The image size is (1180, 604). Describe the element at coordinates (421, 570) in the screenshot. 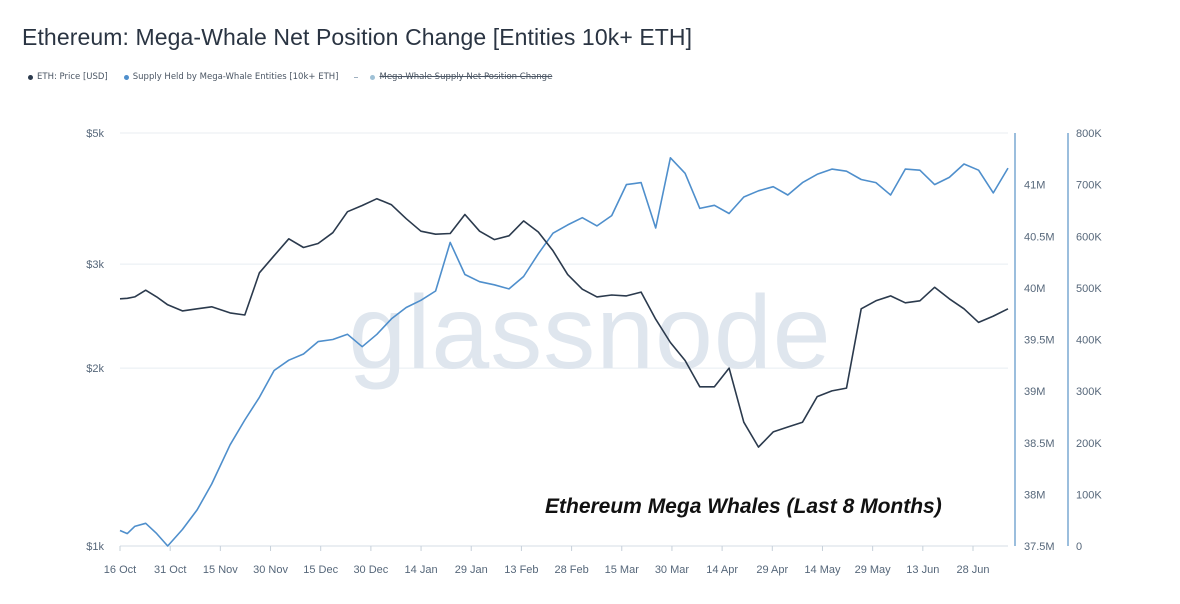

I see `x-tick-label: 14 Jan` at that location.